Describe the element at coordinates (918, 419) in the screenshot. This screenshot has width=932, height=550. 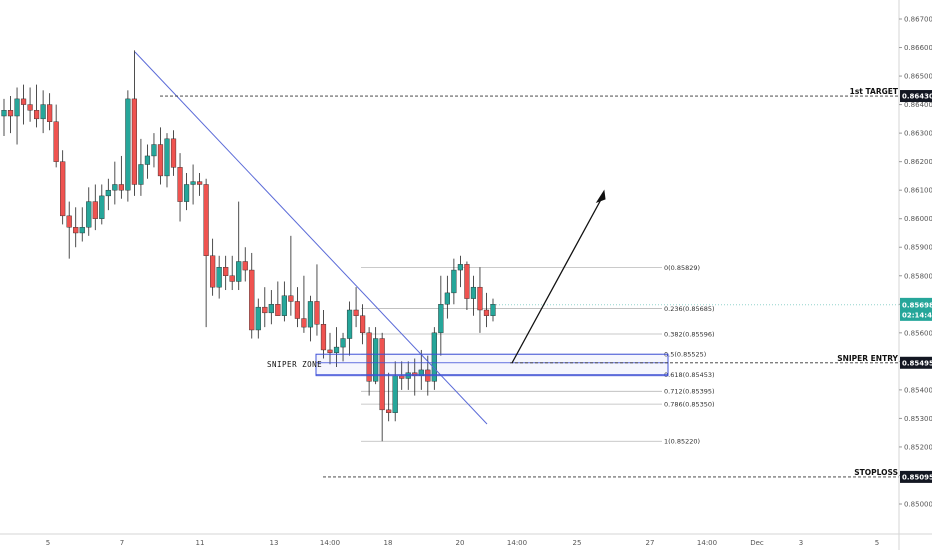
I see `y-tick-label: 0.85300` at that location.